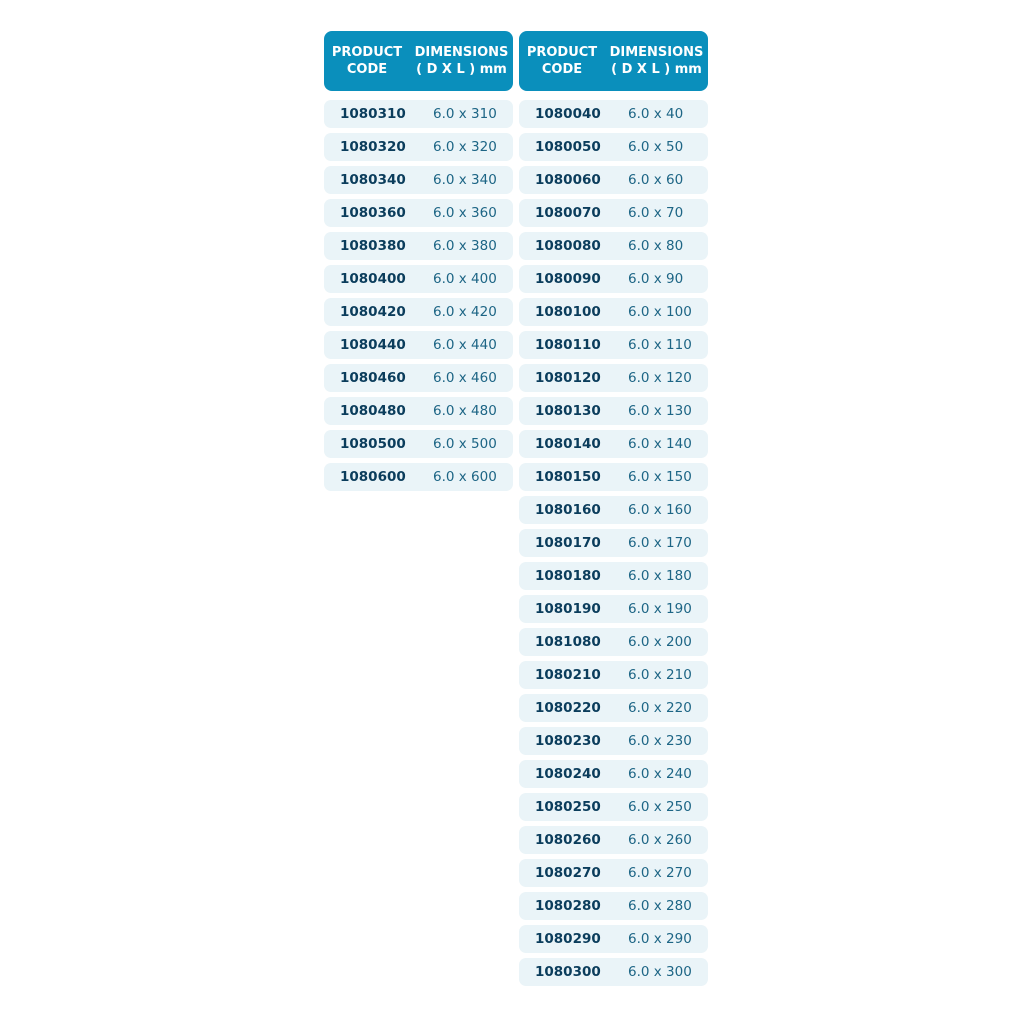  I want to click on table-row: 1080400 6.0 x 400, so click(418, 279).